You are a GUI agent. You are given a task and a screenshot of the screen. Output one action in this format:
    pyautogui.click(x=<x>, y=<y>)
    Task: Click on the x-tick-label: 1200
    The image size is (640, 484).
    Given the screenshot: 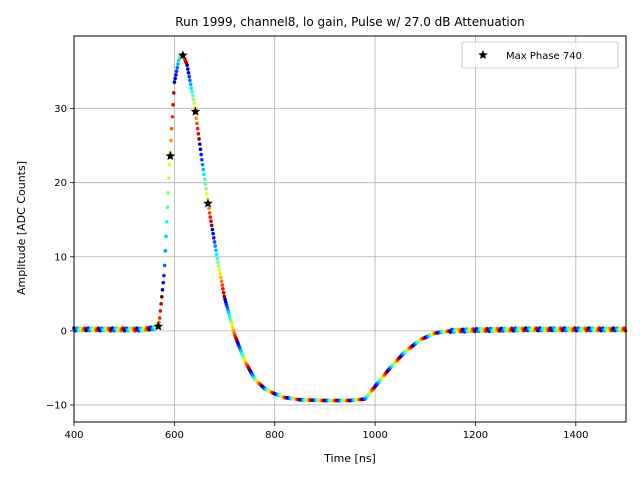 What is the action you would take?
    pyautogui.click(x=475, y=435)
    